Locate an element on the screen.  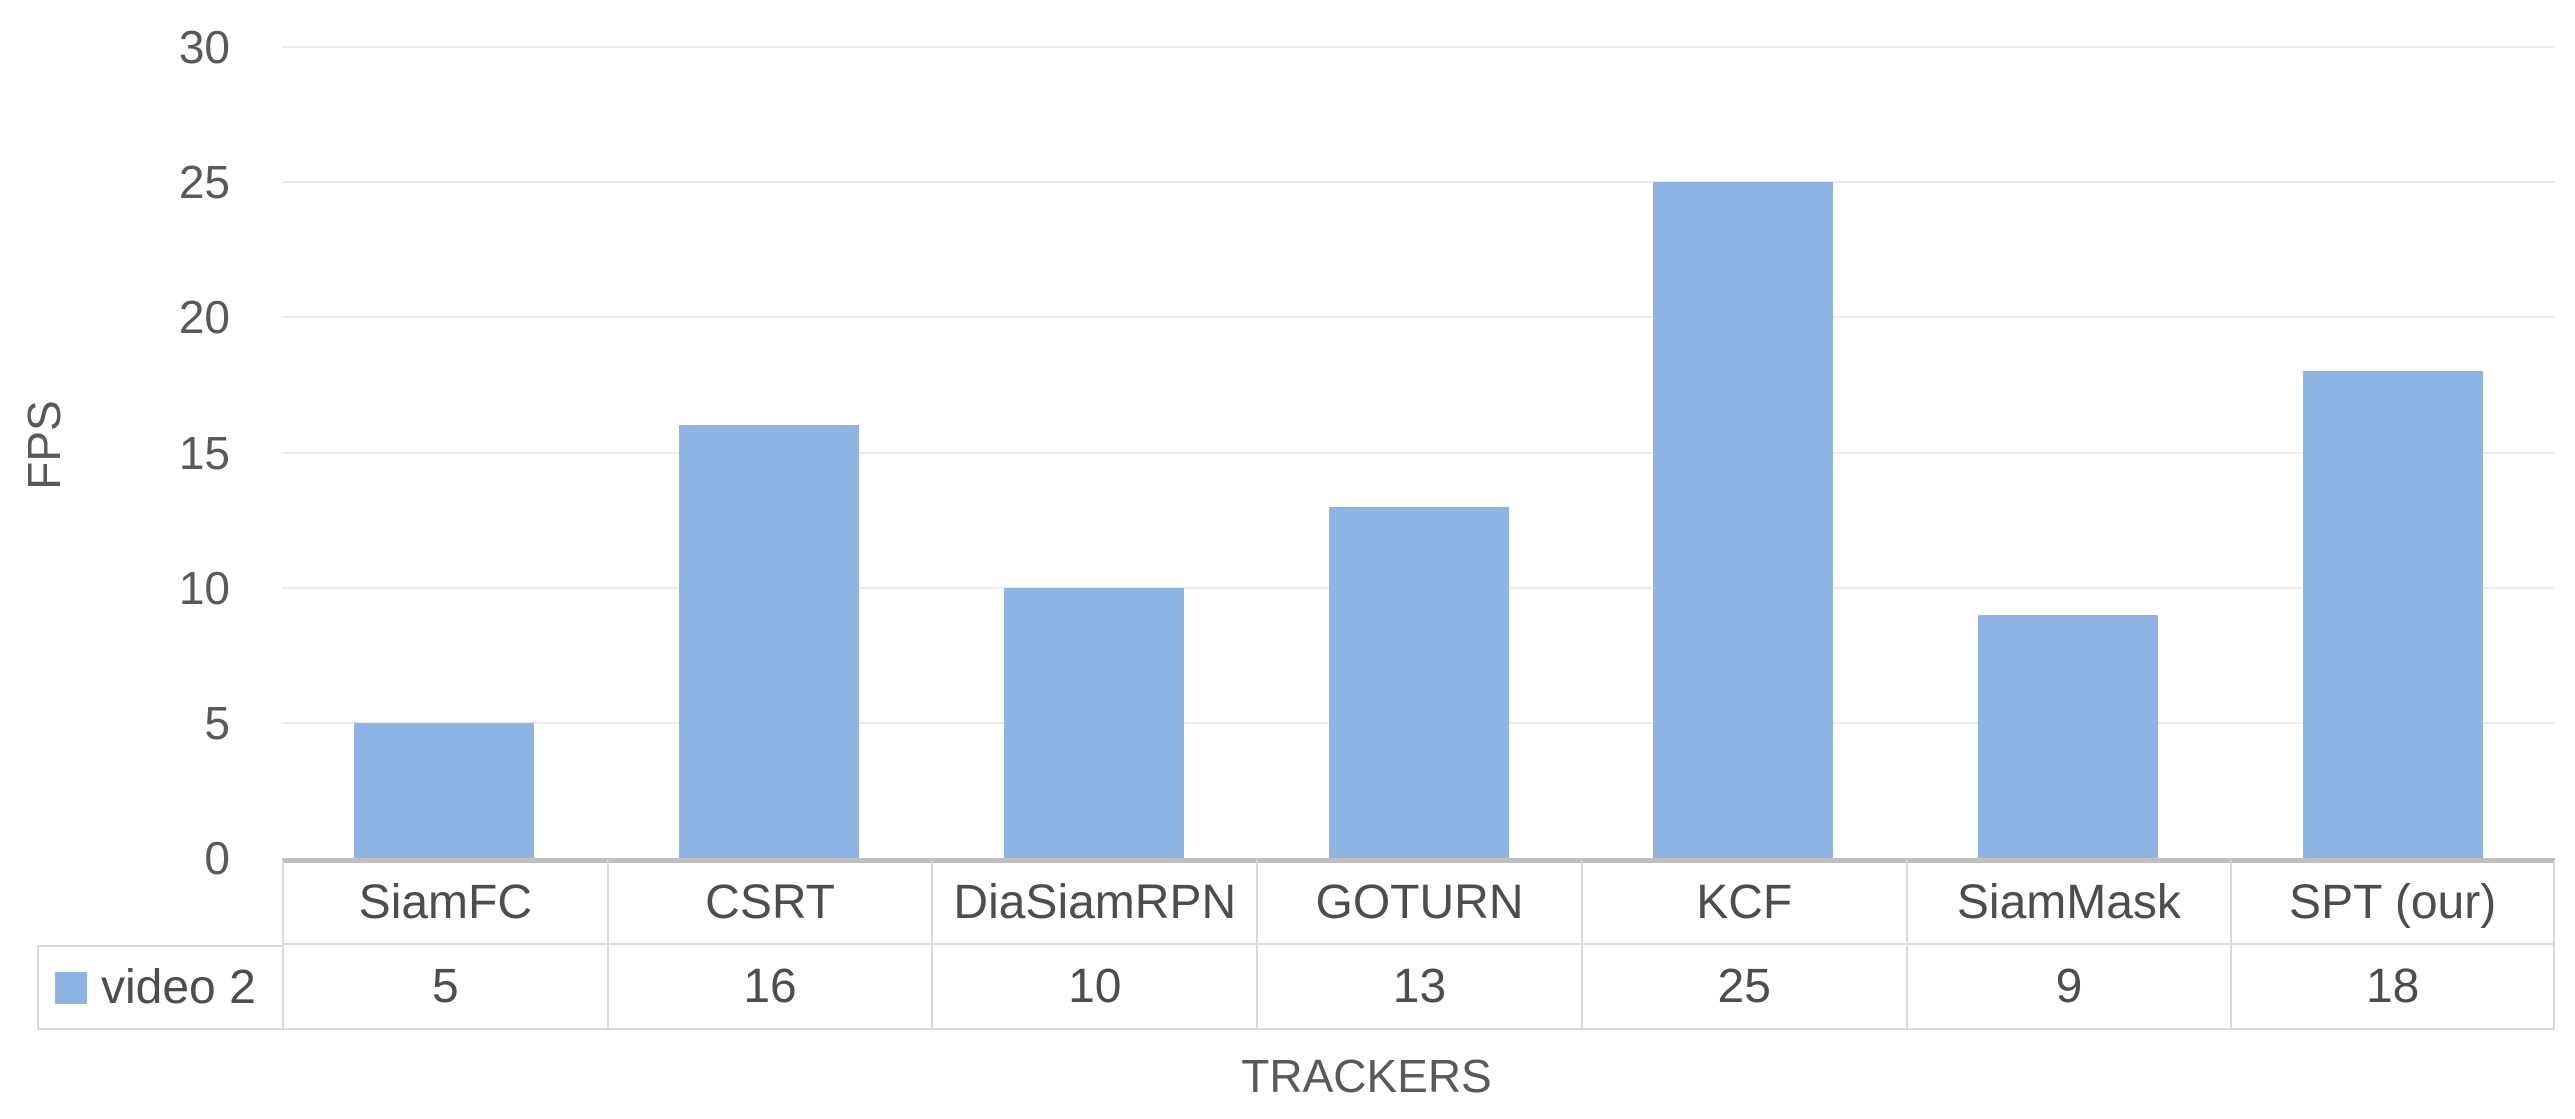
table-header-kcf: KCF is located at coordinates (1743, 901).